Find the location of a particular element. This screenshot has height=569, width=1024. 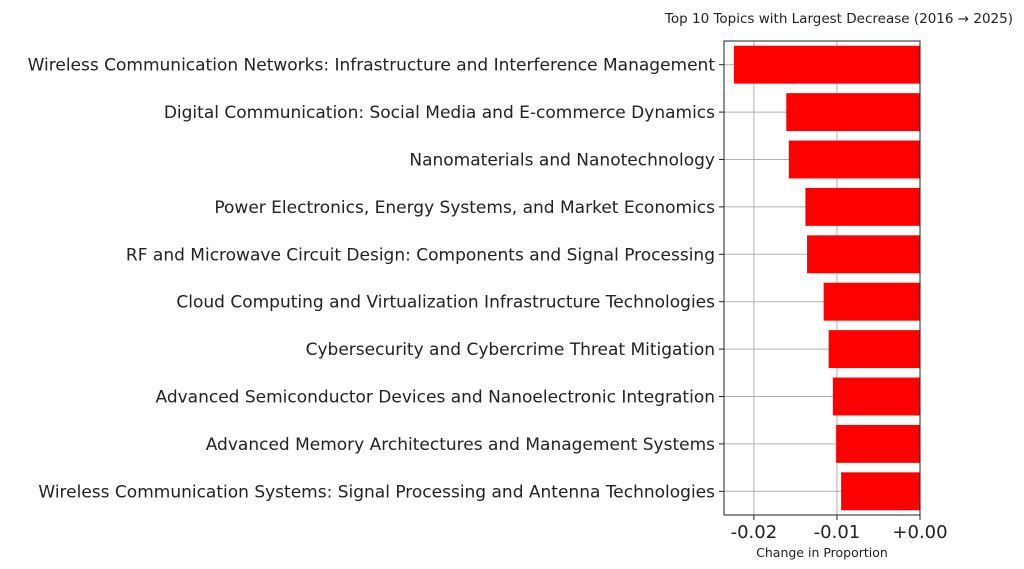

x-tick-layer: -0.02 -0.01 +0.00 is located at coordinates (839, 529).